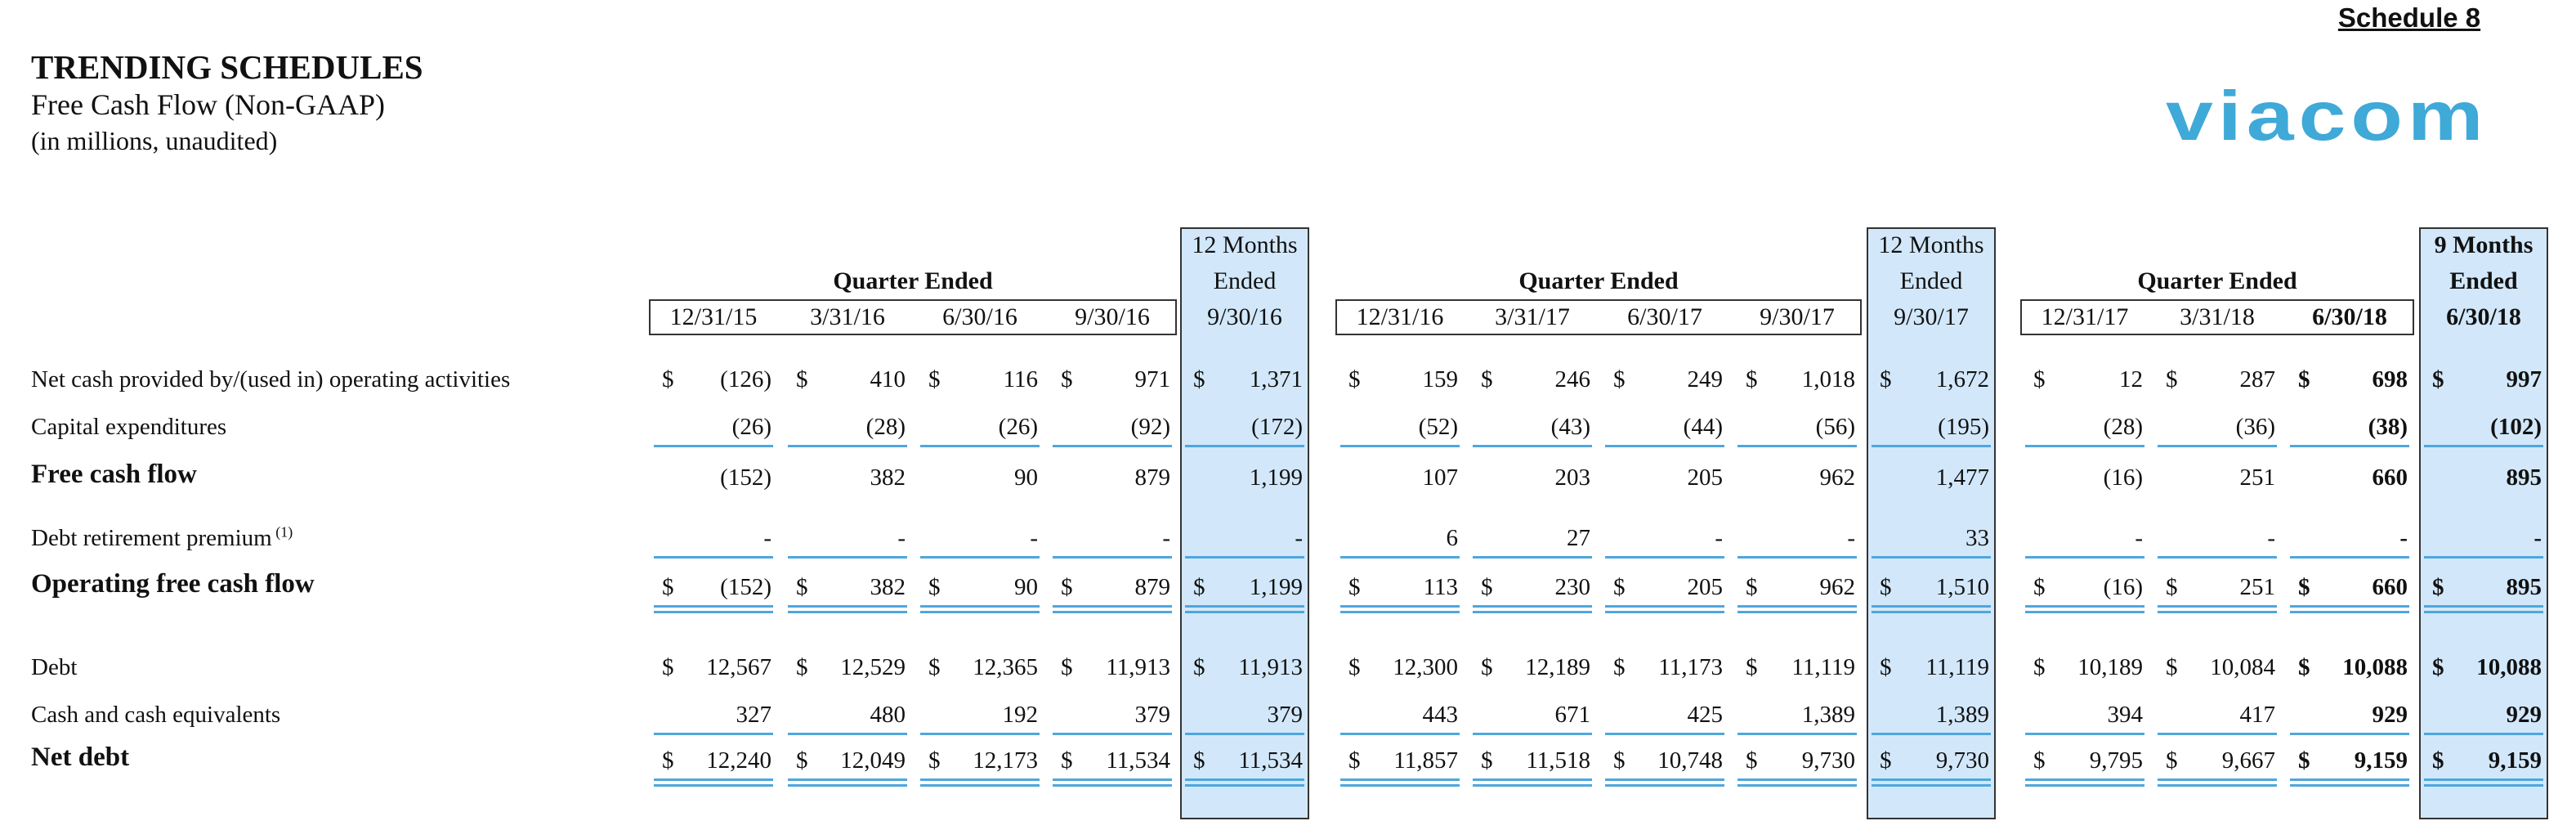 The width and height of the screenshot is (2576, 821). I want to click on cell-value: 379, so click(1285, 715).